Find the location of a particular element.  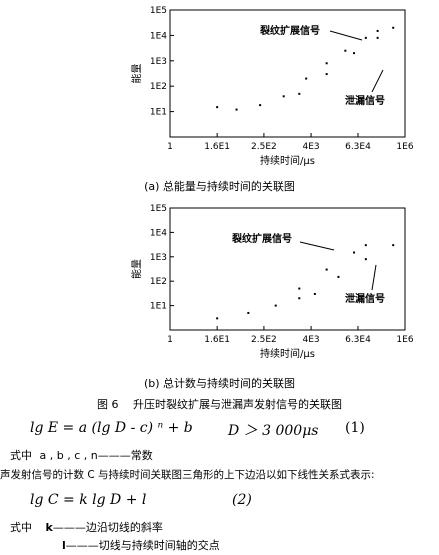

equation-1-condition: D ＞ 3 000μs is located at coordinates (273, 431).